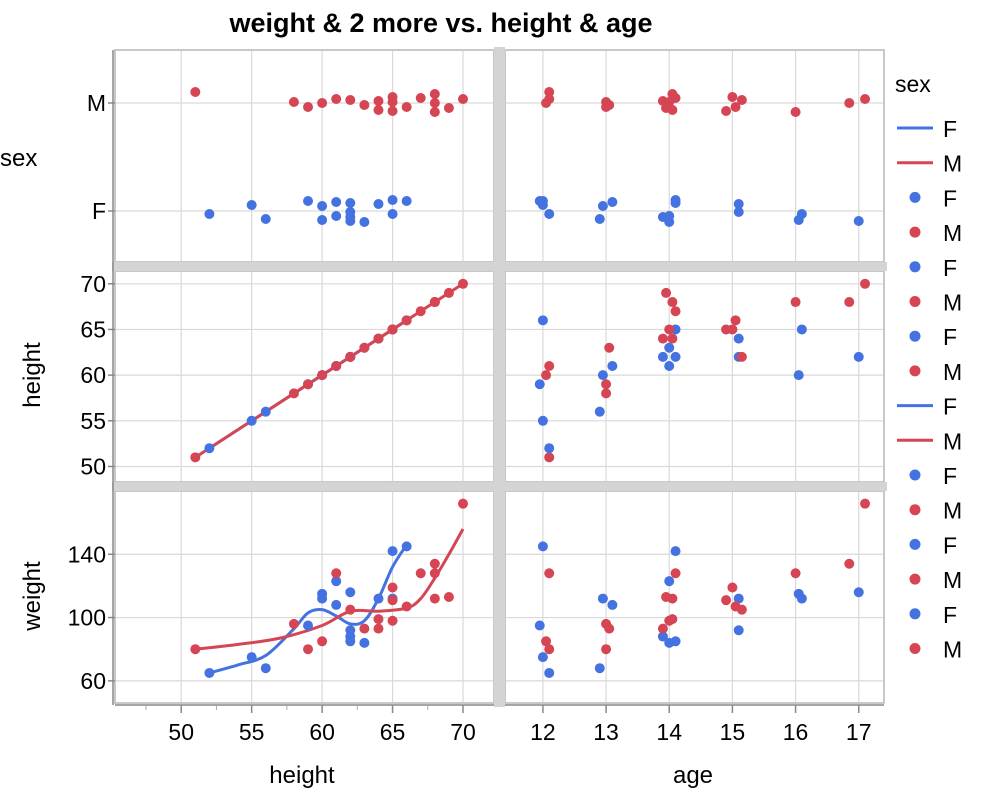  What do you see at coordinates (304, 156) in the screenshot?
I see `cell-sex-vs-height` at bounding box center [304, 156].